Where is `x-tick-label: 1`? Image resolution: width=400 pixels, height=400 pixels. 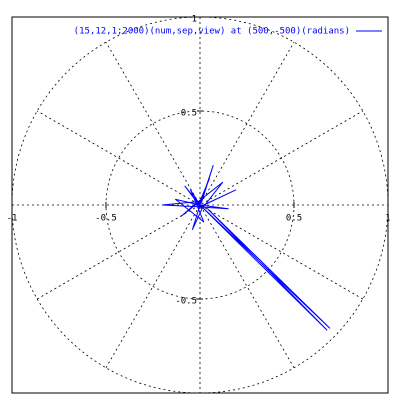
x-tick-label: 1 is located at coordinates (387, 219).